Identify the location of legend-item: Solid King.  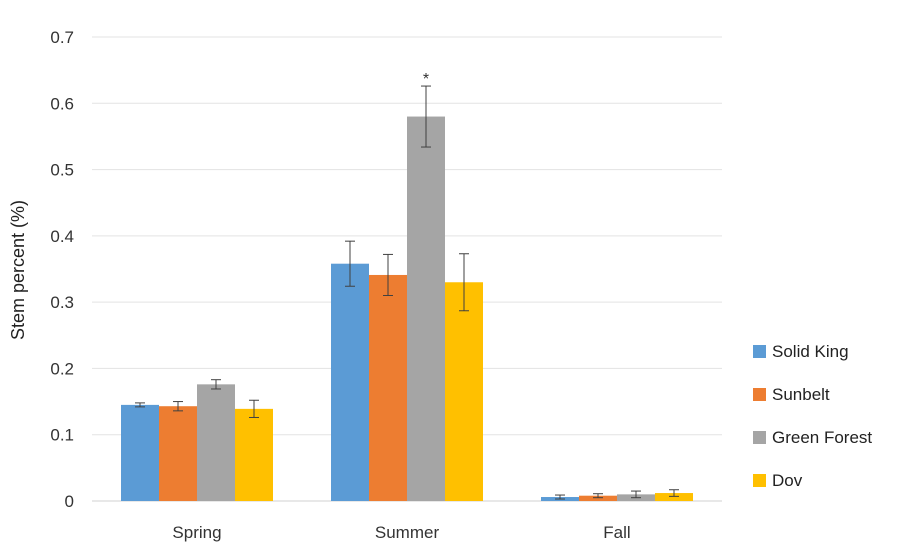
(801, 351).